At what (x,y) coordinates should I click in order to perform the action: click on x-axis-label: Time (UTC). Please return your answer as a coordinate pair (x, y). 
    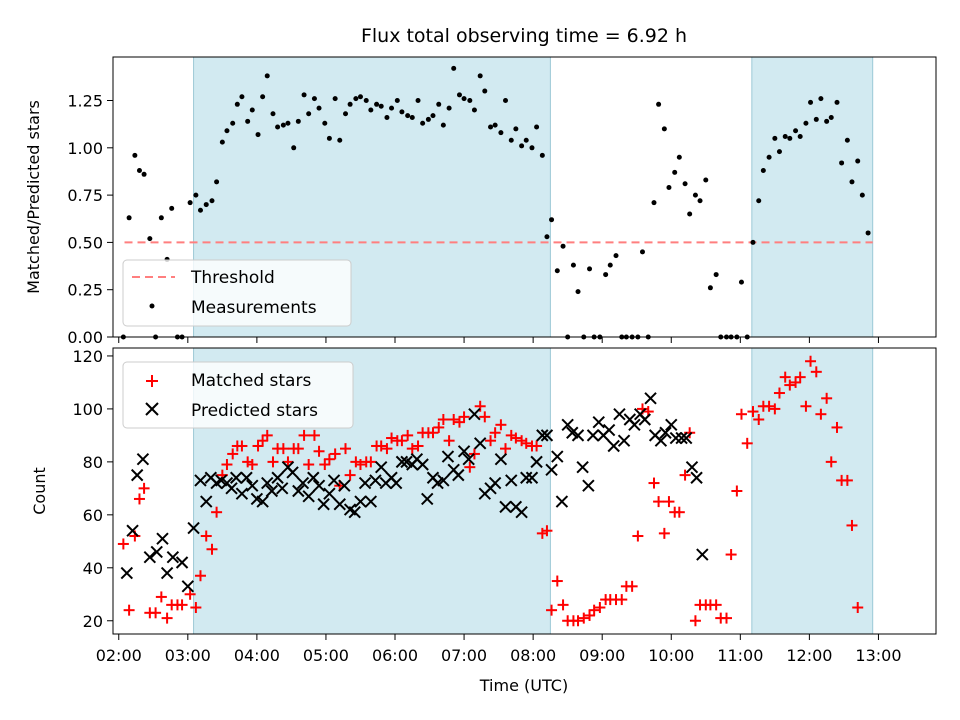
    Looking at the image, I should click on (523, 685).